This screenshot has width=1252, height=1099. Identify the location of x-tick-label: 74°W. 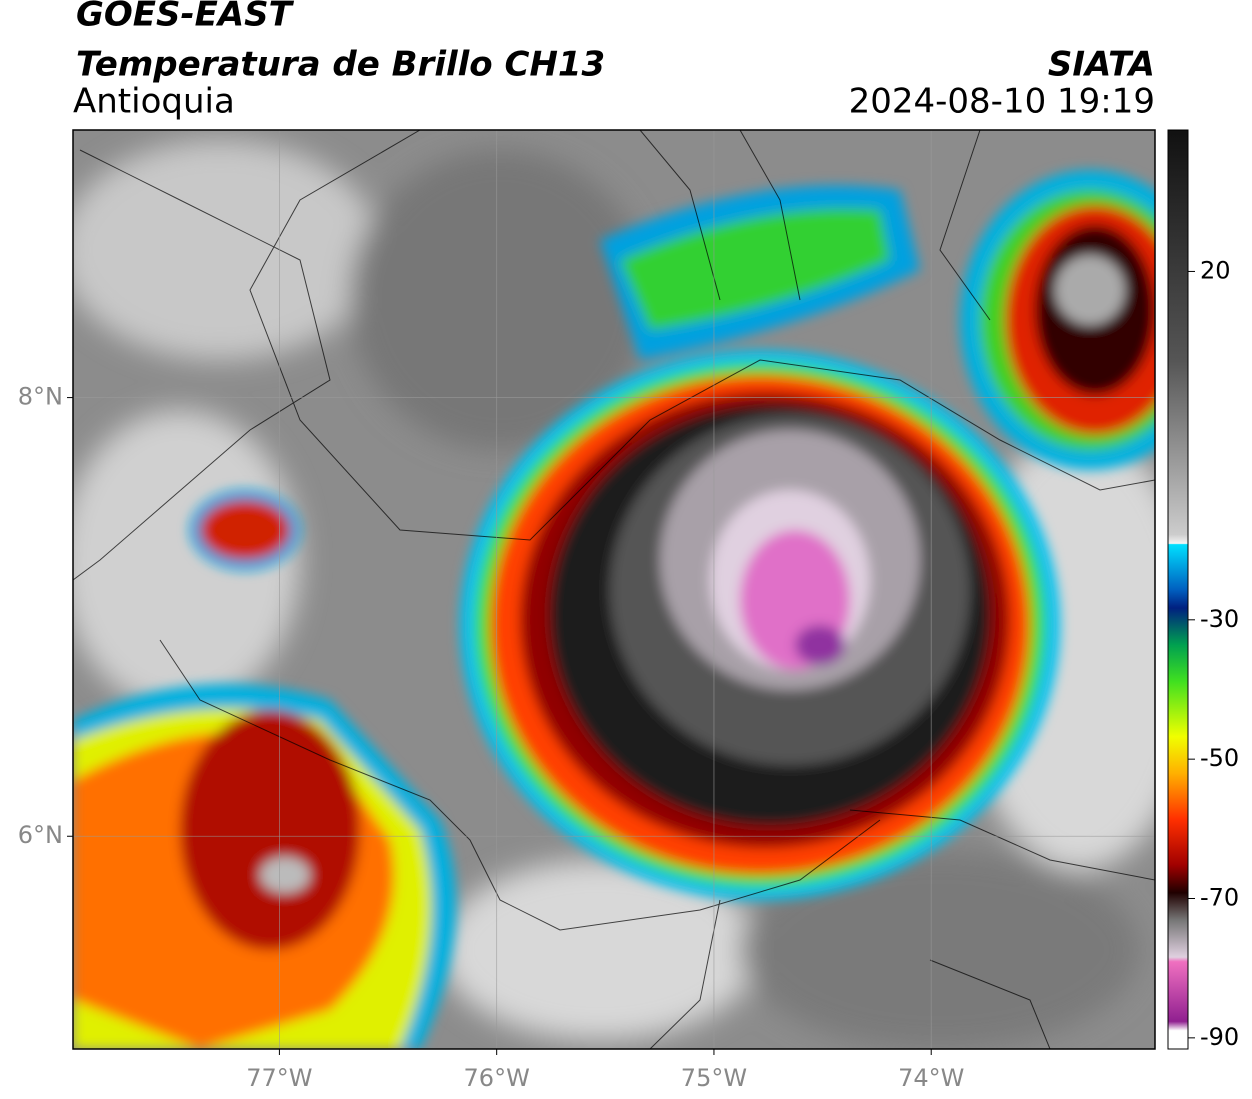
(931, 1078).